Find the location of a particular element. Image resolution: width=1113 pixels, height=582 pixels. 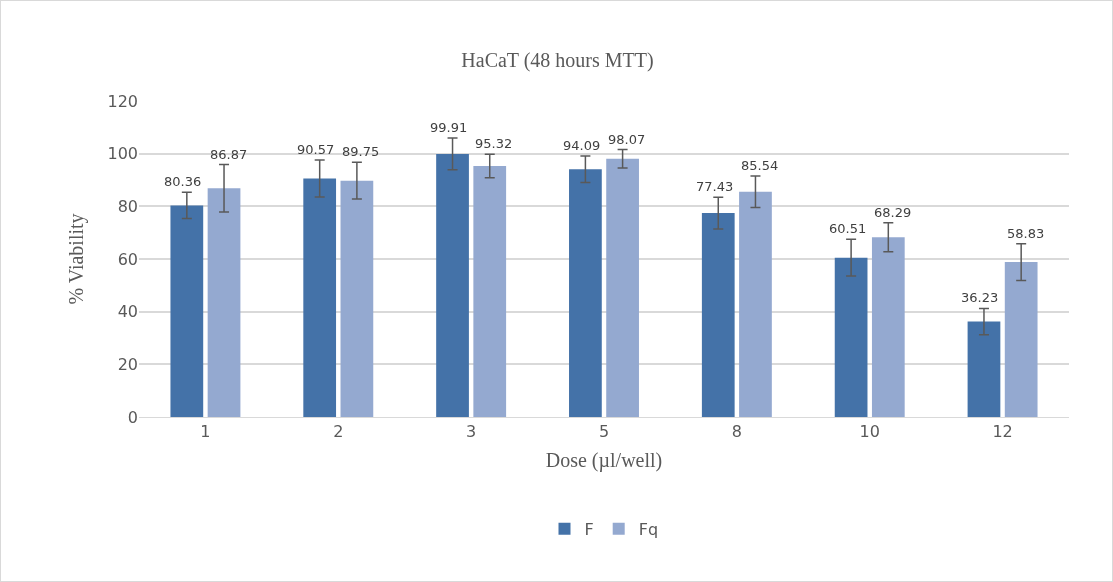

y-tick-label: 120 is located at coordinates (122, 101).